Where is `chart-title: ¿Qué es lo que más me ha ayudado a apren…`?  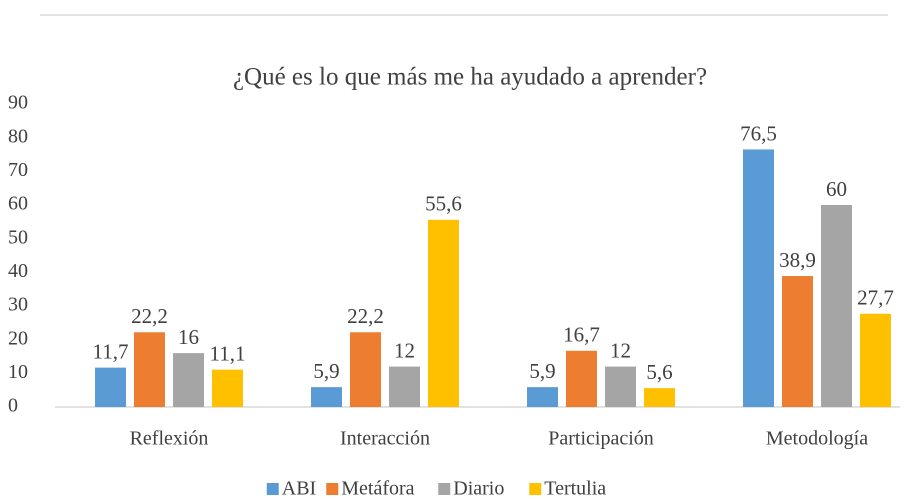
chart-title: ¿Qué es lo que más me ha ayudado a apren… is located at coordinates (470, 77).